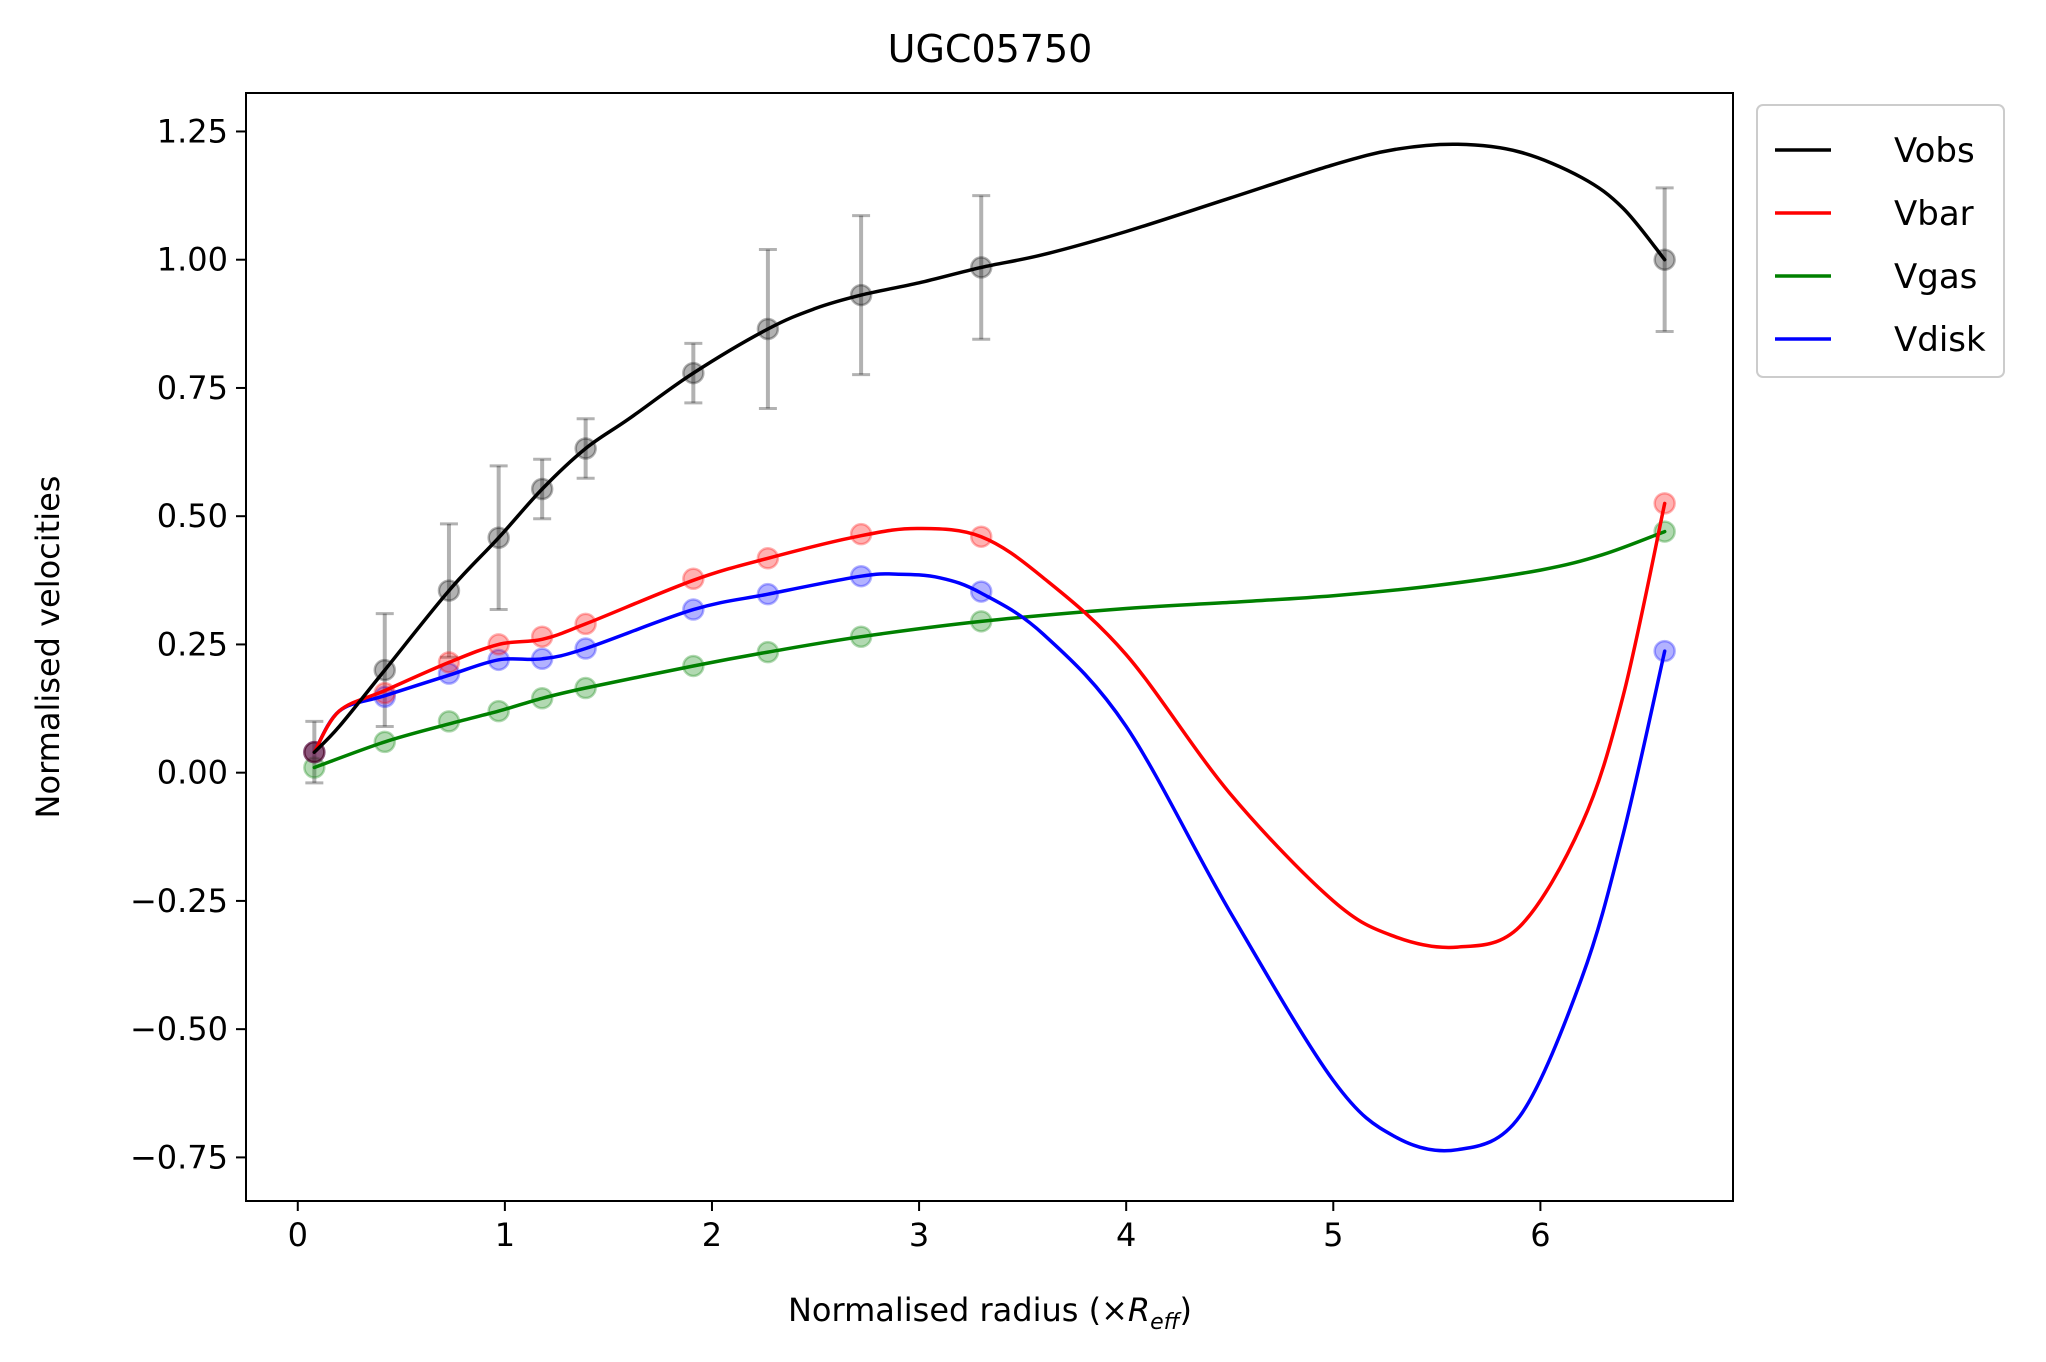 This screenshot has height=1362, width=2046. Describe the element at coordinates (1333, 1235) in the screenshot. I see `x-tick-label: 5` at that location.